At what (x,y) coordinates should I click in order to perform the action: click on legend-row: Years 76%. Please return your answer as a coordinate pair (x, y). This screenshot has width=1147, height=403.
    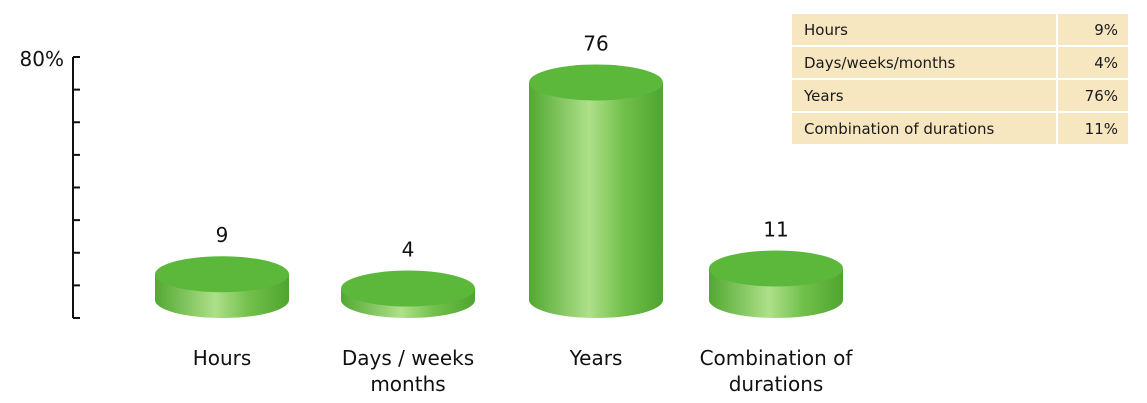
    Looking at the image, I should click on (960, 95).